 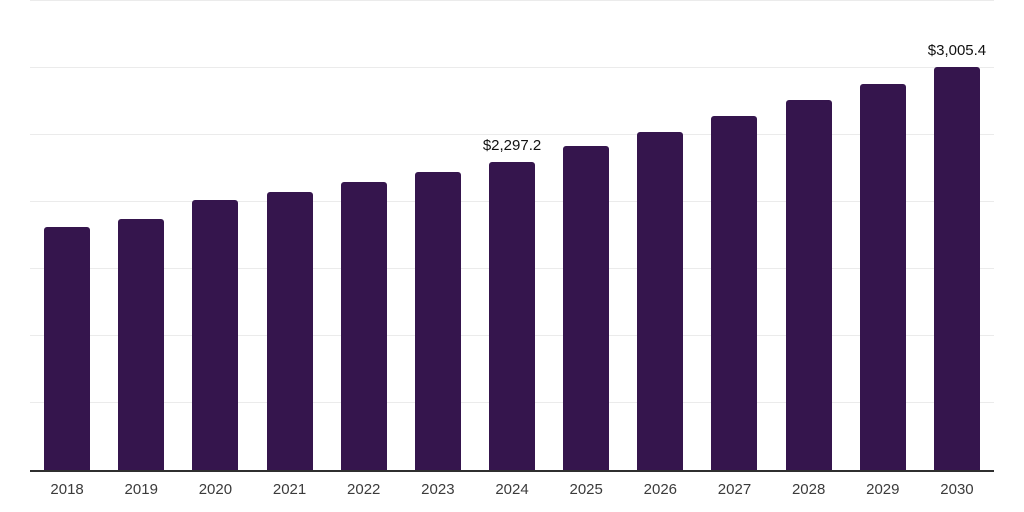 I want to click on bar-2022, so click(x=363, y=326).